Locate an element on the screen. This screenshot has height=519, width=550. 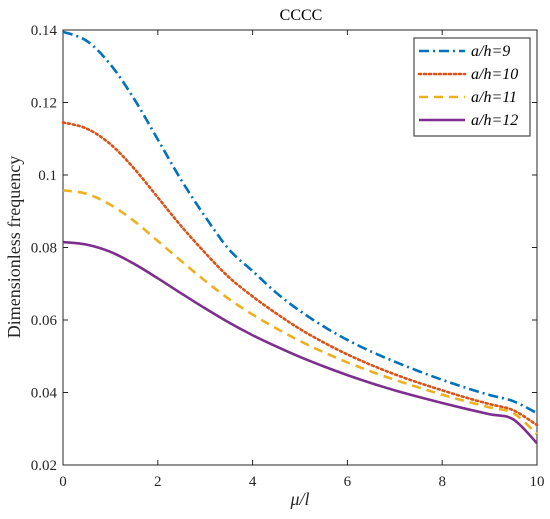
x-axis-label: μ/l is located at coordinates (299, 499).